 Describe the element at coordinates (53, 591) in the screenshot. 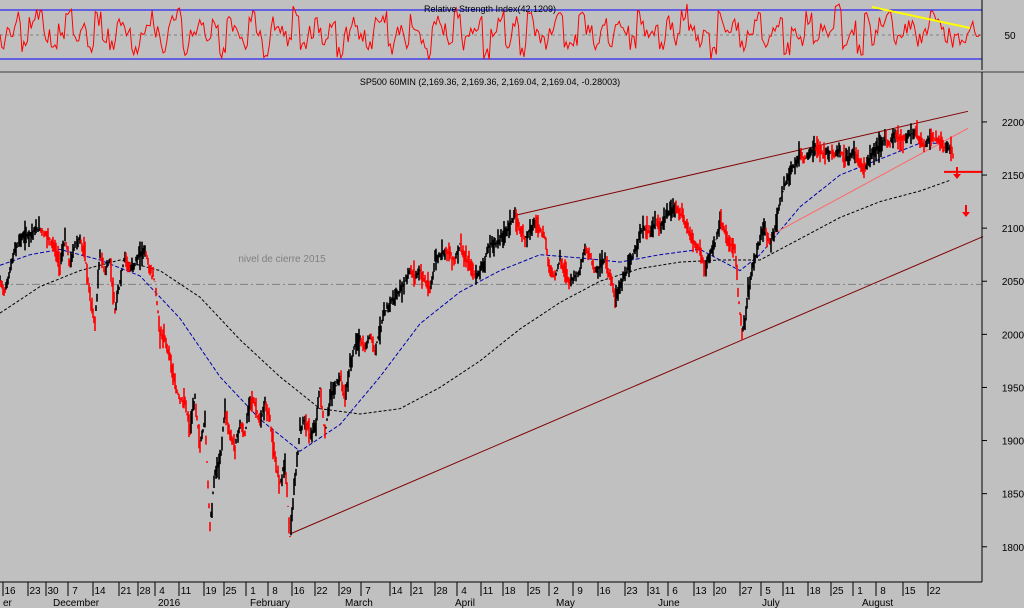

I see `day-tick-label: 30` at that location.